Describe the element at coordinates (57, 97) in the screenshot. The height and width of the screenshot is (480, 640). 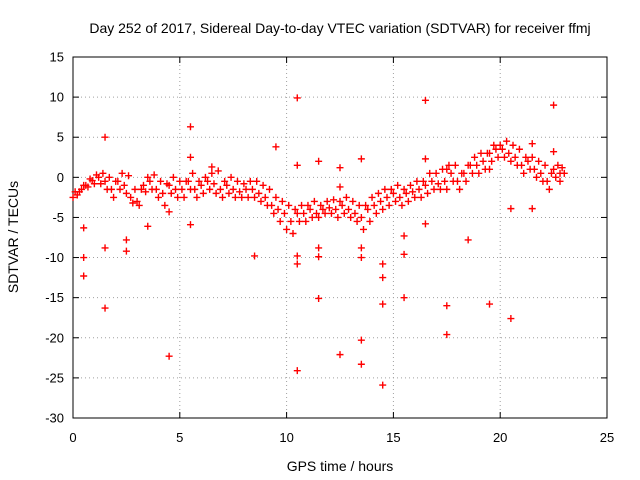
I see `y-tick-label: 10` at that location.